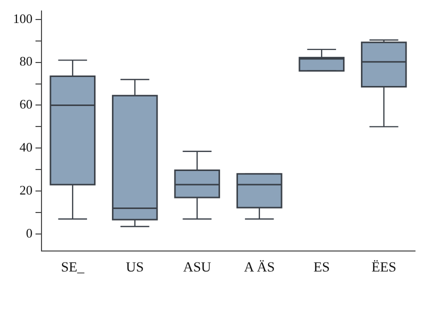 Image resolution: width=431 pixels, height=314 pixels. Describe the element at coordinates (29, 232) in the screenshot. I see `y-tick-label: 0` at that location.